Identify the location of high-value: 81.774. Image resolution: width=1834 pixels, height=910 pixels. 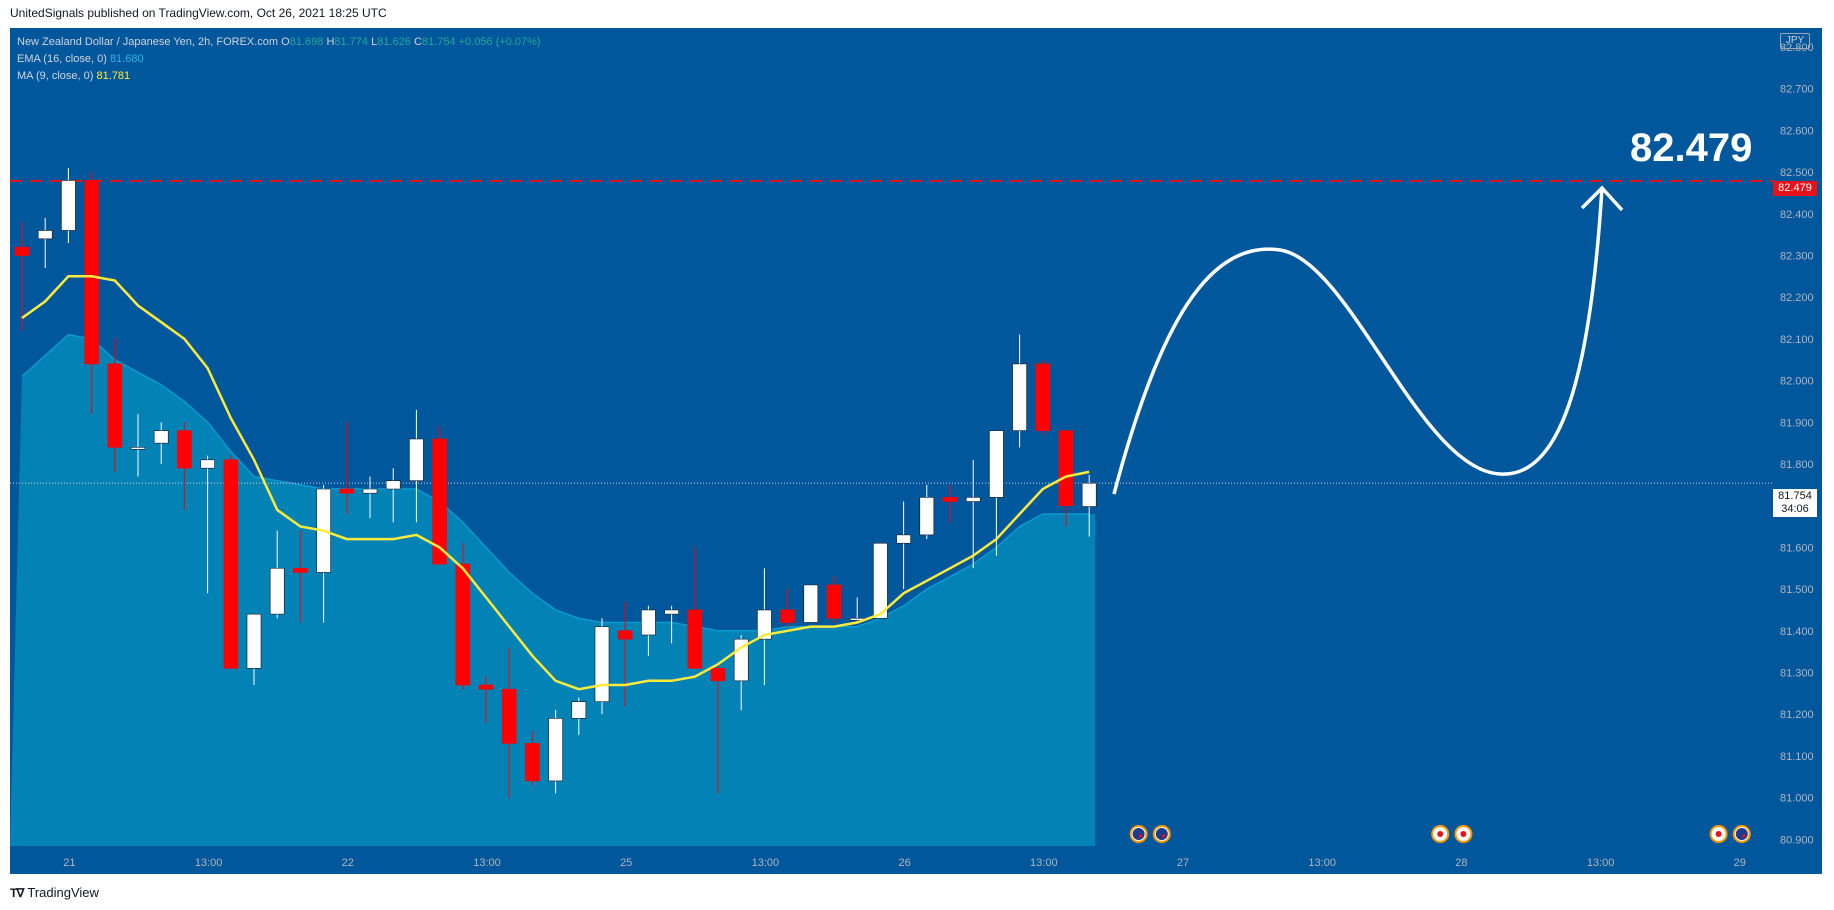
(351, 42).